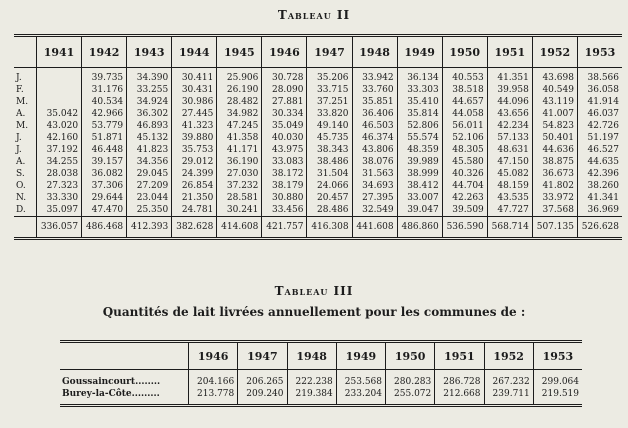 The width and height of the screenshot is (628, 428). Describe the element at coordinates (194, 210) in the screenshot. I see `data-cell: 24.781` at that location.